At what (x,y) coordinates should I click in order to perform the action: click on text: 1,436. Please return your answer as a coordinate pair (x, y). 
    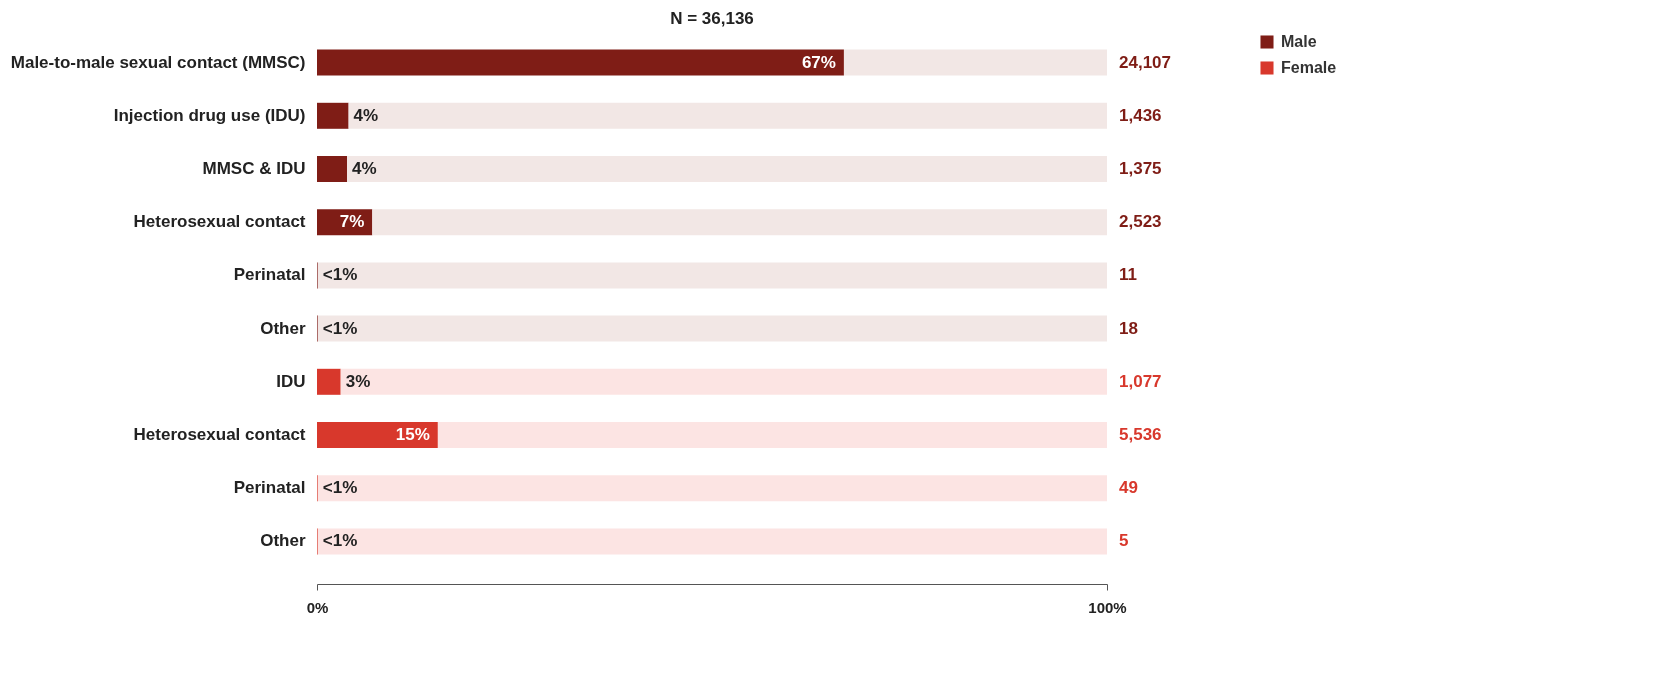
    Looking at the image, I should click on (1140, 115).